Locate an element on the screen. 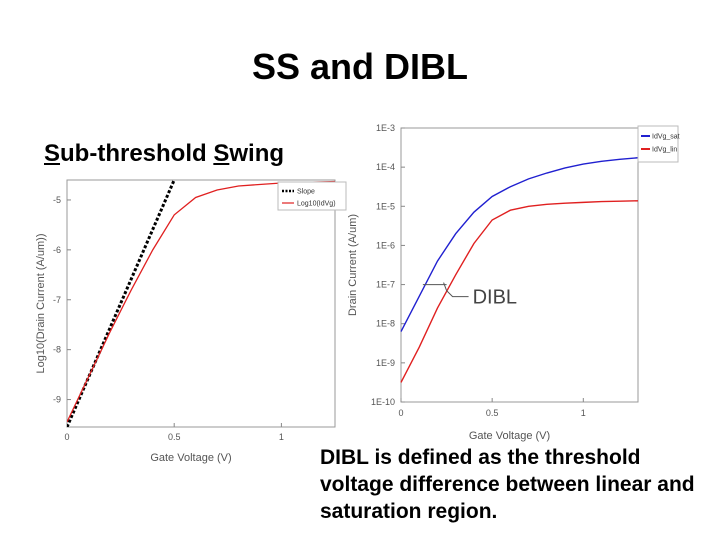 The height and width of the screenshot is (540, 720). subtitle-part-2: ub-threshold is located at coordinates (137, 153).